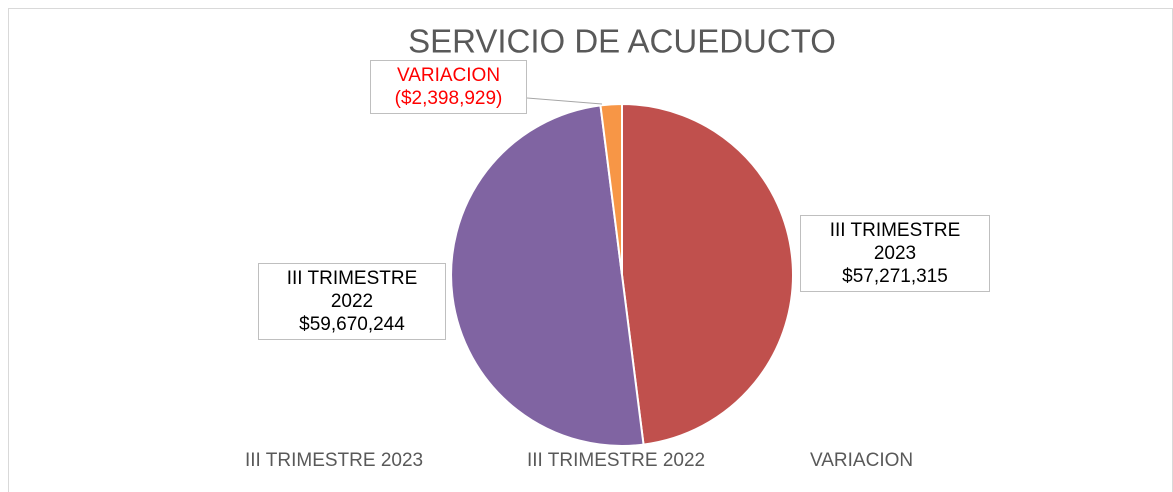 Image resolution: width=1173 pixels, height=492 pixels. I want to click on legend-label: III TRIMESTRE 2023, so click(334, 460).